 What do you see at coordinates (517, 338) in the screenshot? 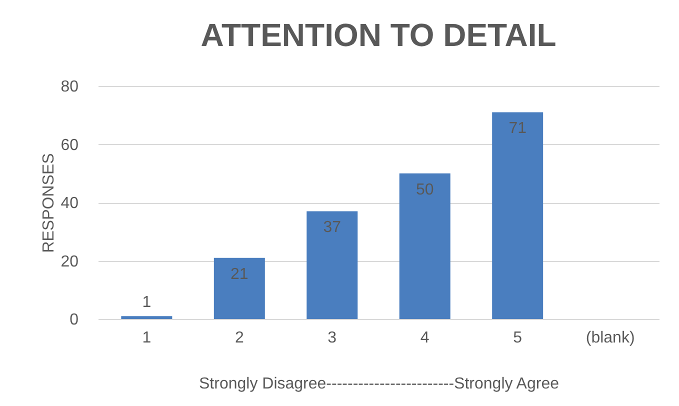
I see `x-tick-label: 5` at bounding box center [517, 338].